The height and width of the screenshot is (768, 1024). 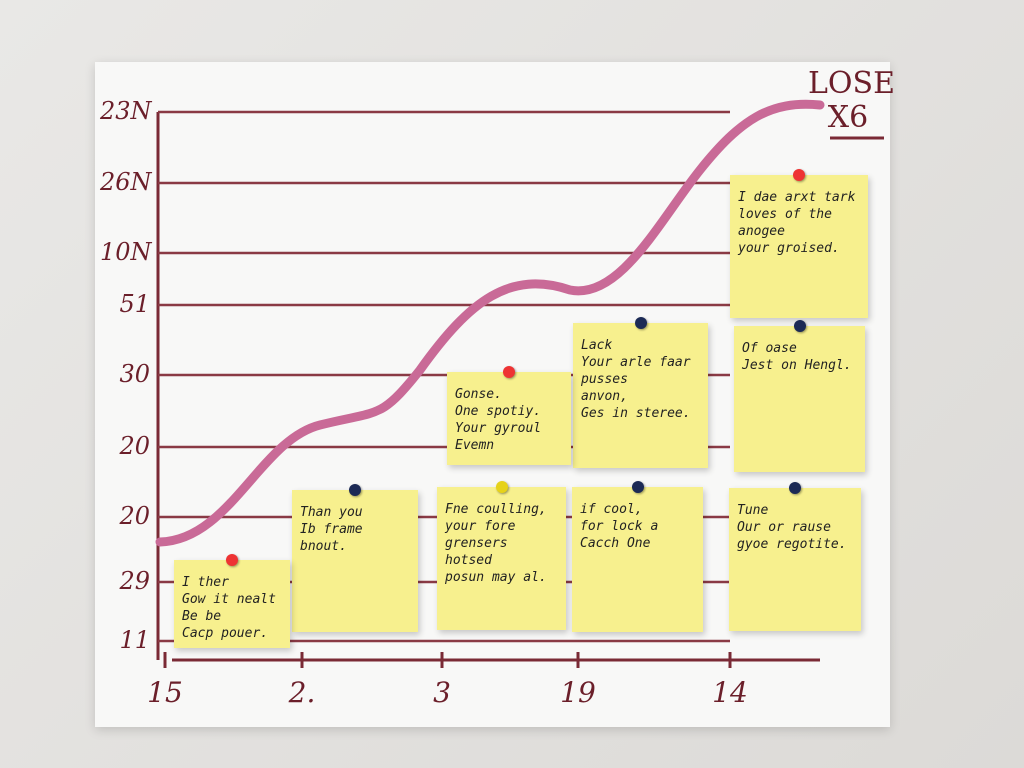 What do you see at coordinates (442, 692) in the screenshot?
I see `x-axis-label: 3` at bounding box center [442, 692].